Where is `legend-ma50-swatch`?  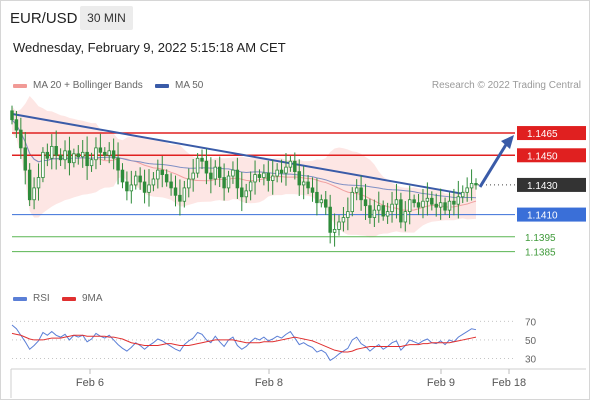 legend-ma50-swatch is located at coordinates (162, 85).